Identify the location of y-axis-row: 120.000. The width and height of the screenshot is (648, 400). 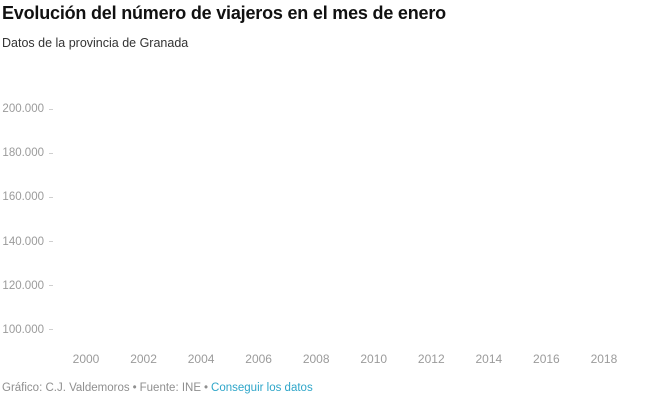
(26, 286).